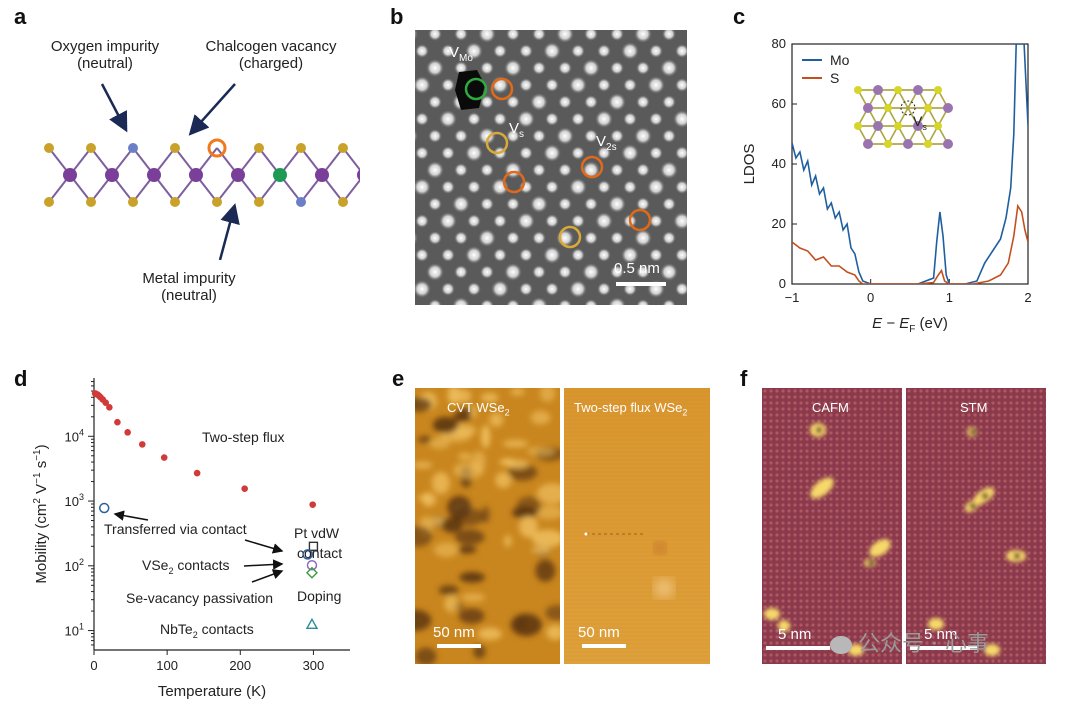 Image resolution: width=1080 pixels, height=712 pixels. What do you see at coordinates (313, 546) in the screenshot?
I see `point-pt-vdw-contact` at bounding box center [313, 546].